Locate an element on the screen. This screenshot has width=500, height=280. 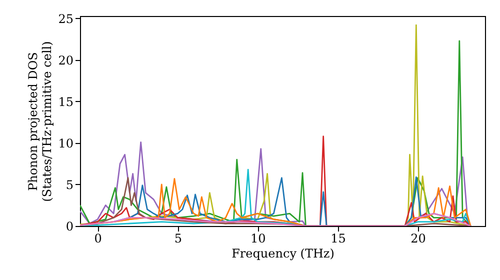
x-axis-title: Frequency (THz) is located at coordinates (283, 253).